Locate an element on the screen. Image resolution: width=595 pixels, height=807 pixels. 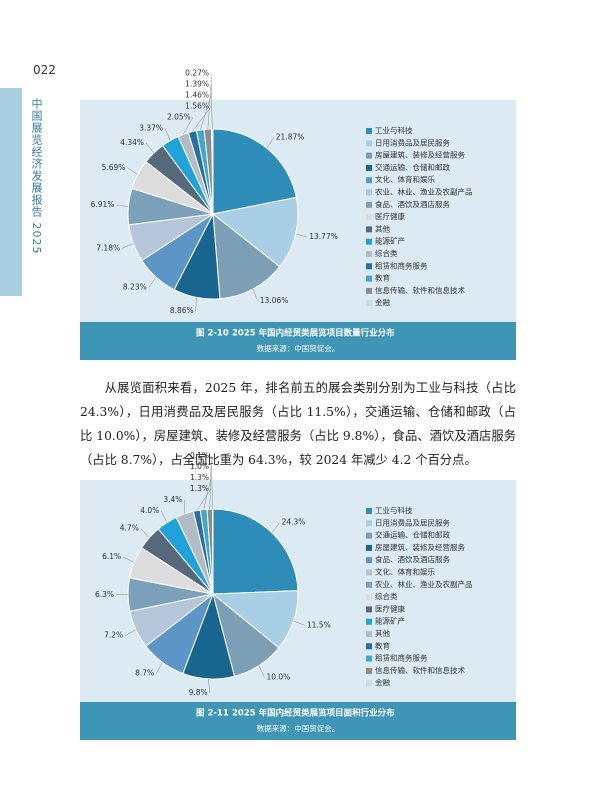
figure-title: 2025 年国内经贸类展览项目面积行业分布 is located at coordinates (313, 713).